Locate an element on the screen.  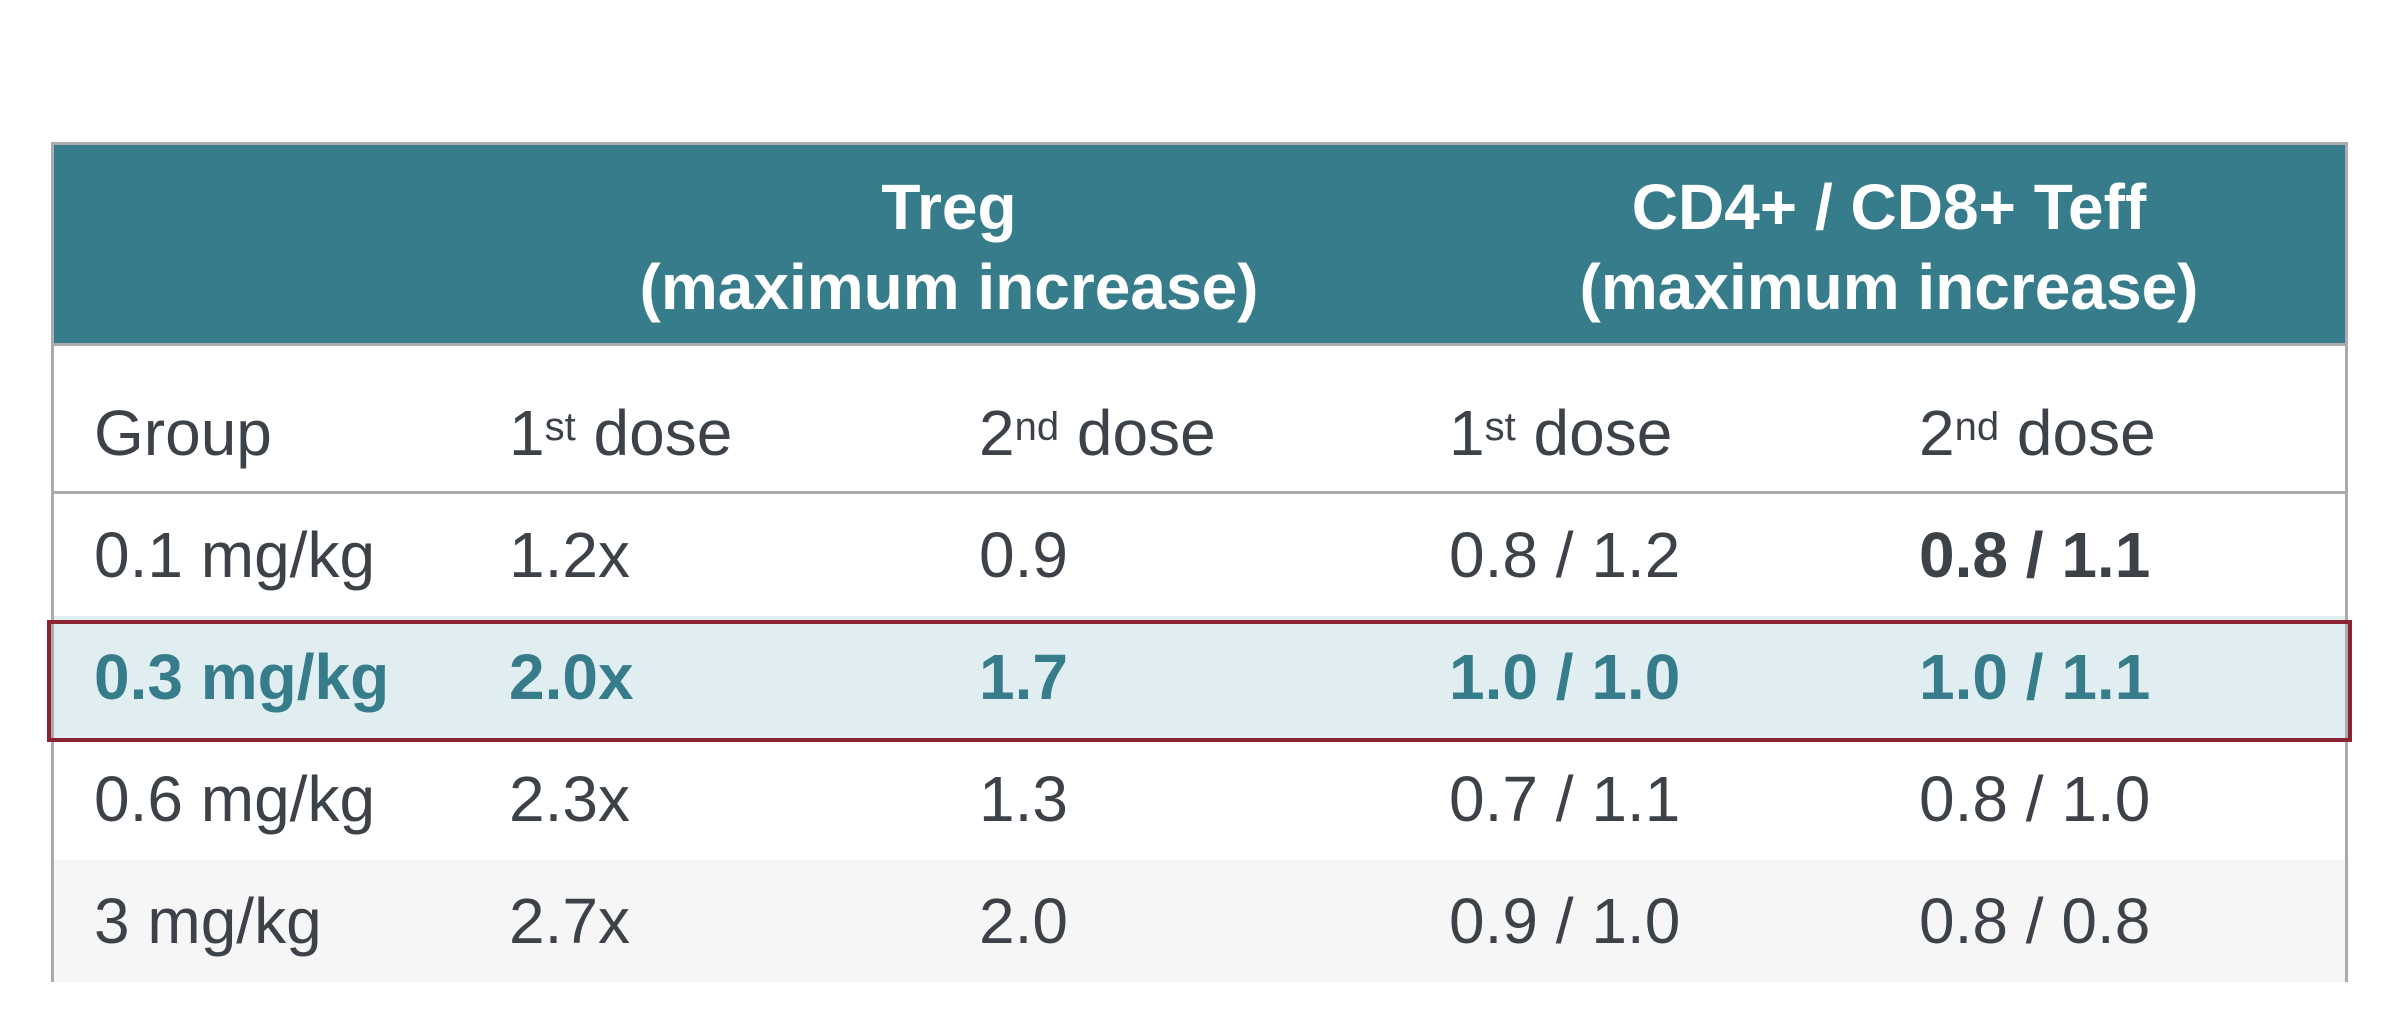
cell-treg-dose-2: 0.9 is located at coordinates (1023, 555).